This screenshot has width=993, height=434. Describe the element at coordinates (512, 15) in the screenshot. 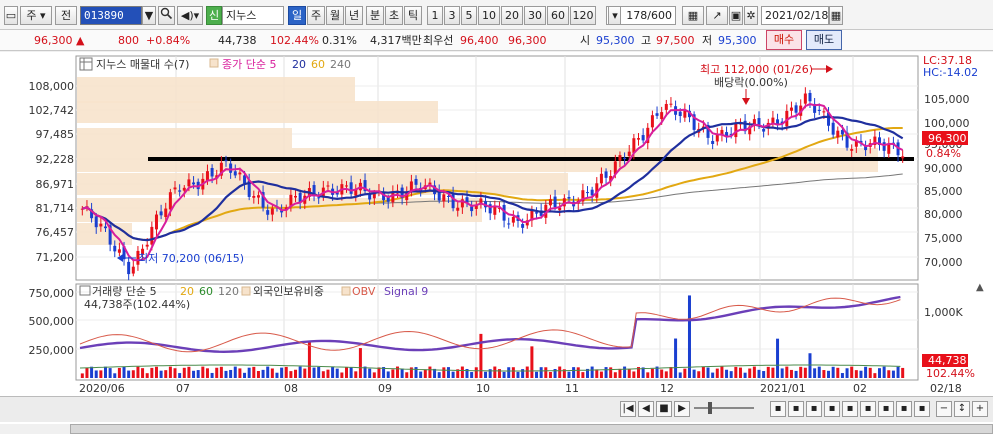

I see `interval-20: 20` at that location.